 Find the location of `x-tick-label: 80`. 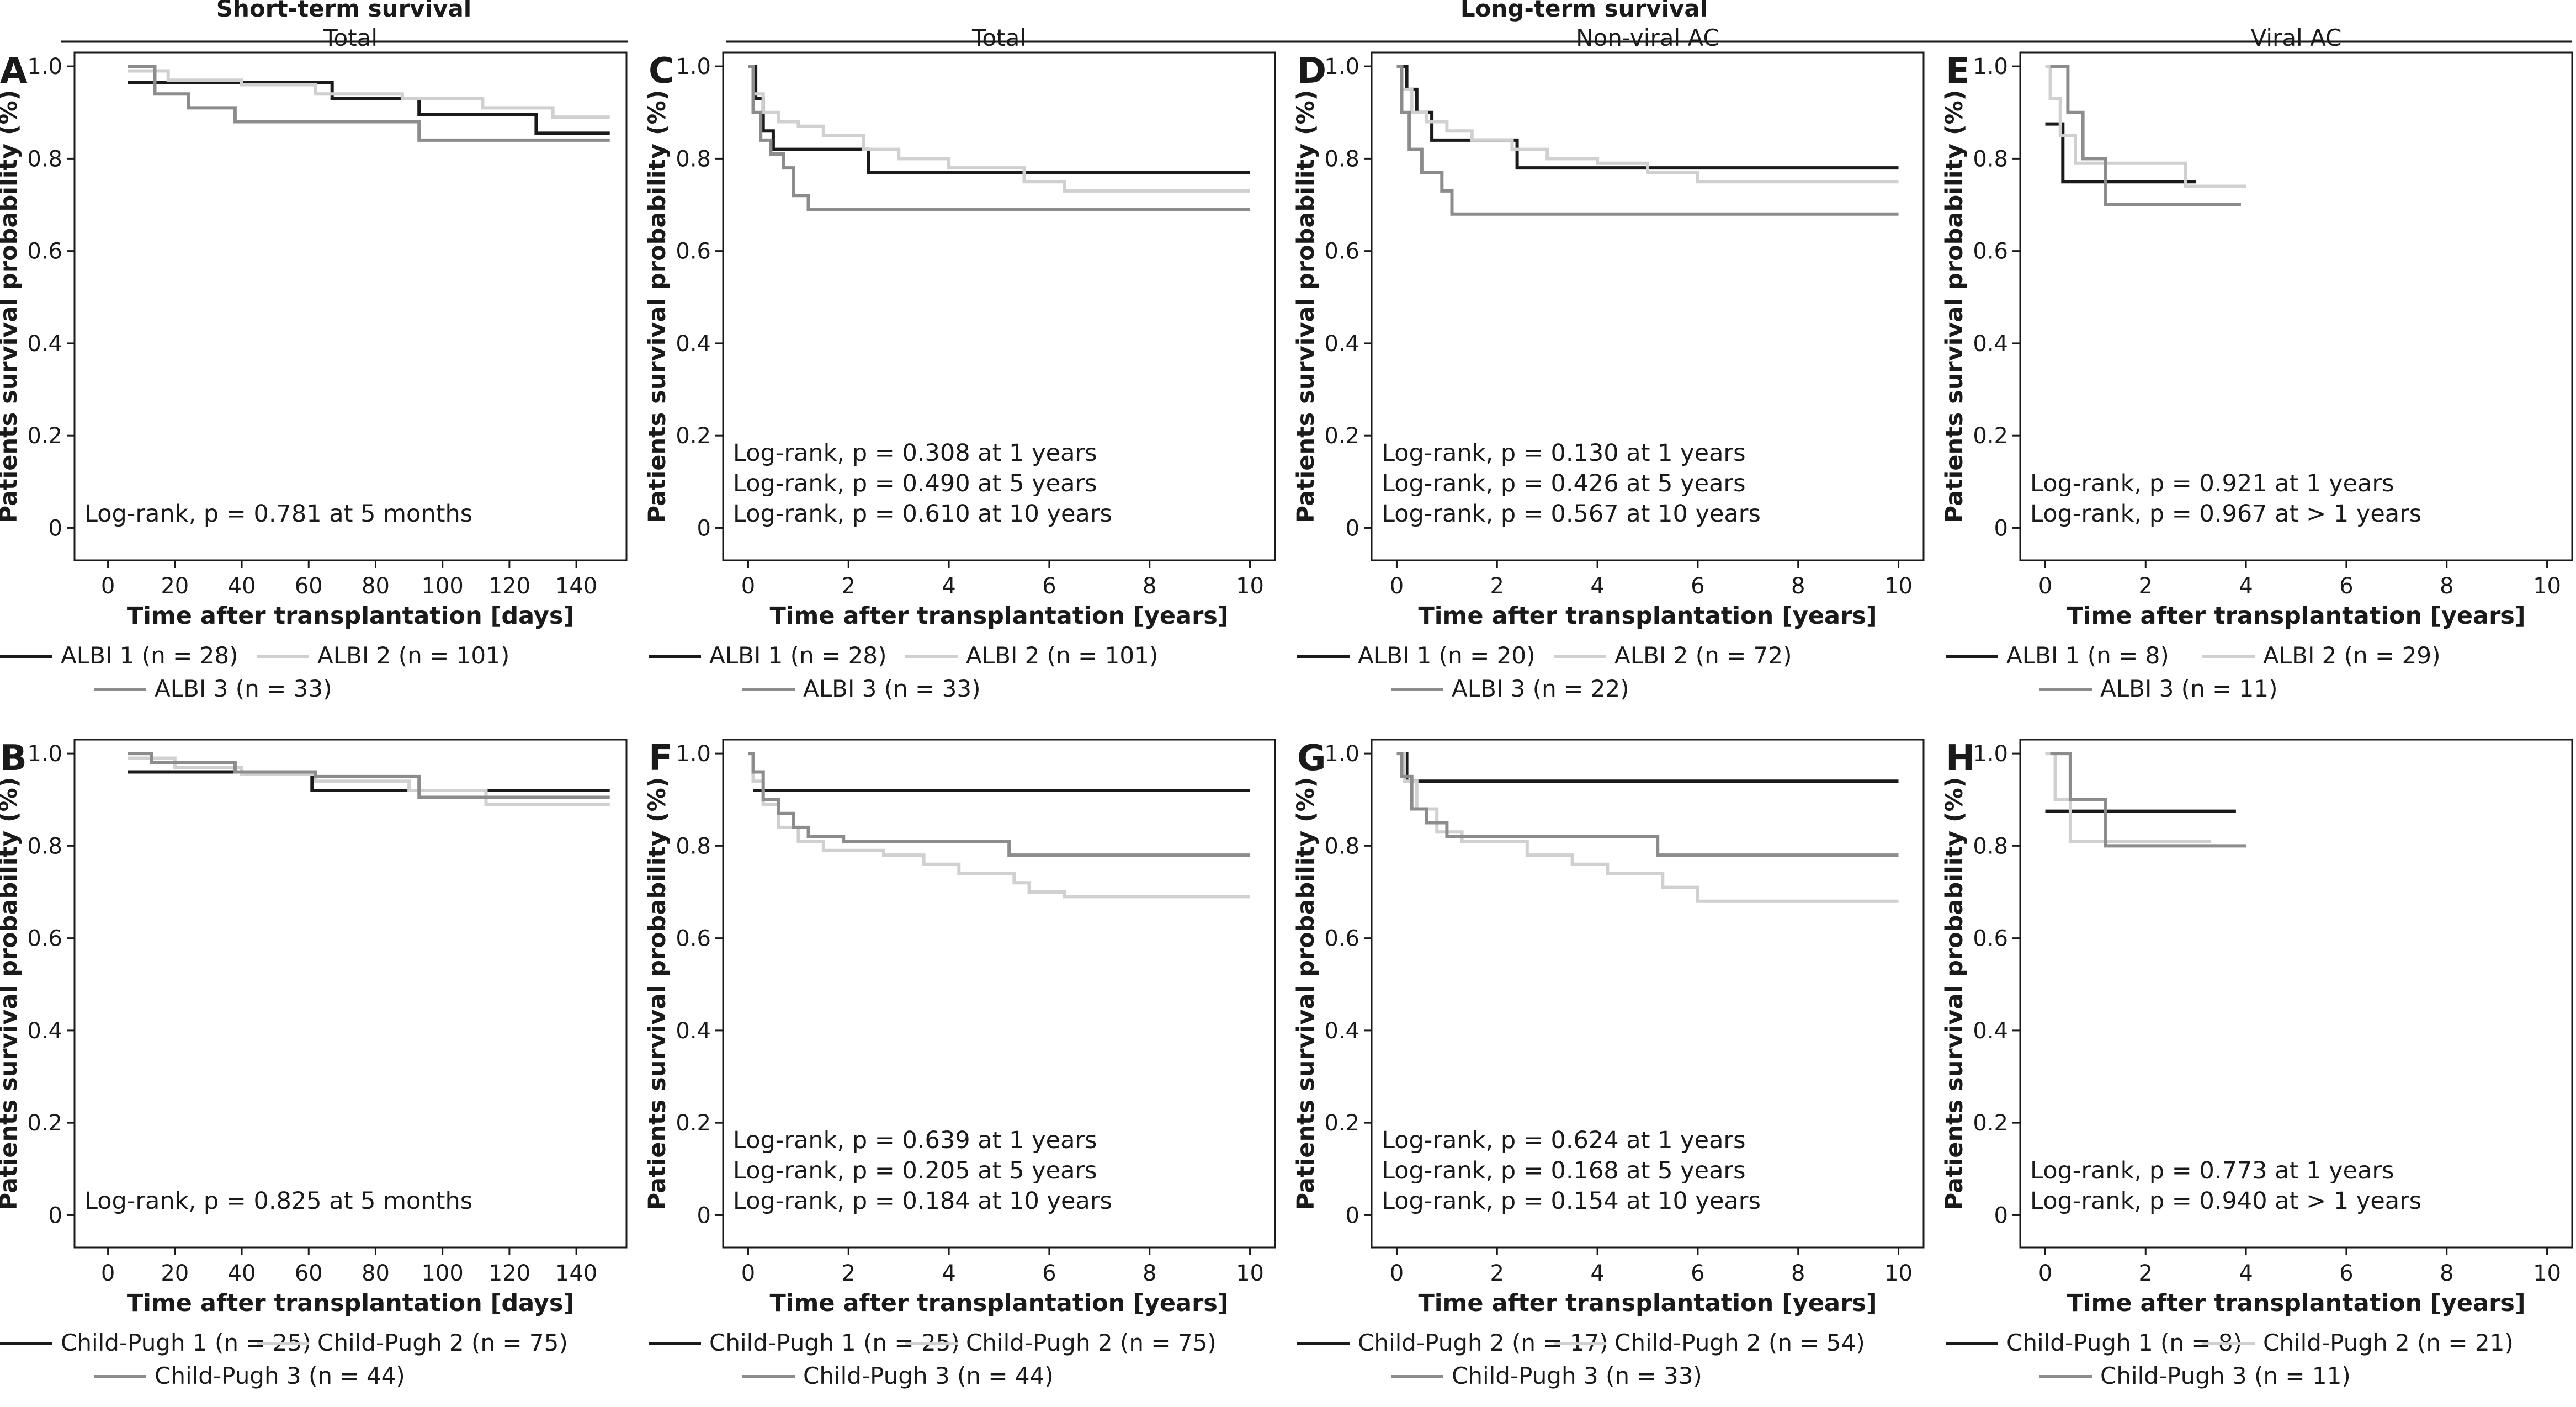

x-tick-label: 80 is located at coordinates (376, 586).